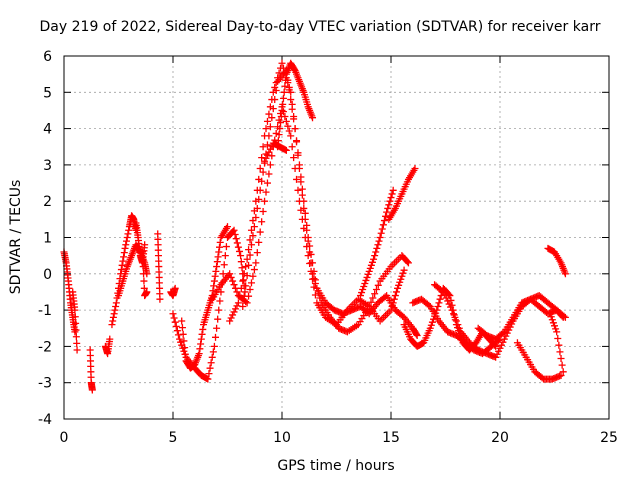  What do you see at coordinates (556, 261) in the screenshot?
I see `series-arc-y` at bounding box center [556, 261].